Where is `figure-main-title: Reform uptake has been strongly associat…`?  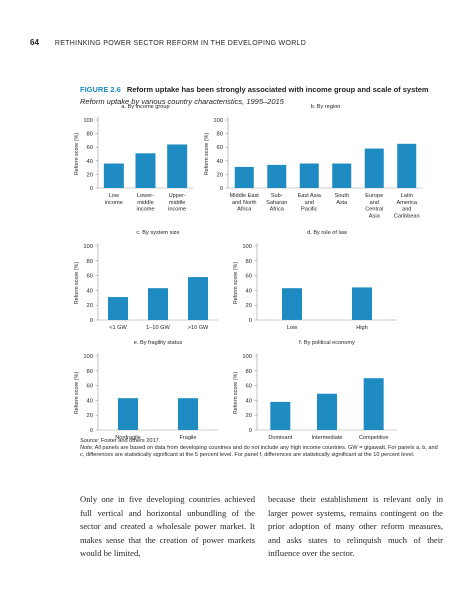
figure-main-title: Reform uptake has been strongly associat… is located at coordinates (277, 89).